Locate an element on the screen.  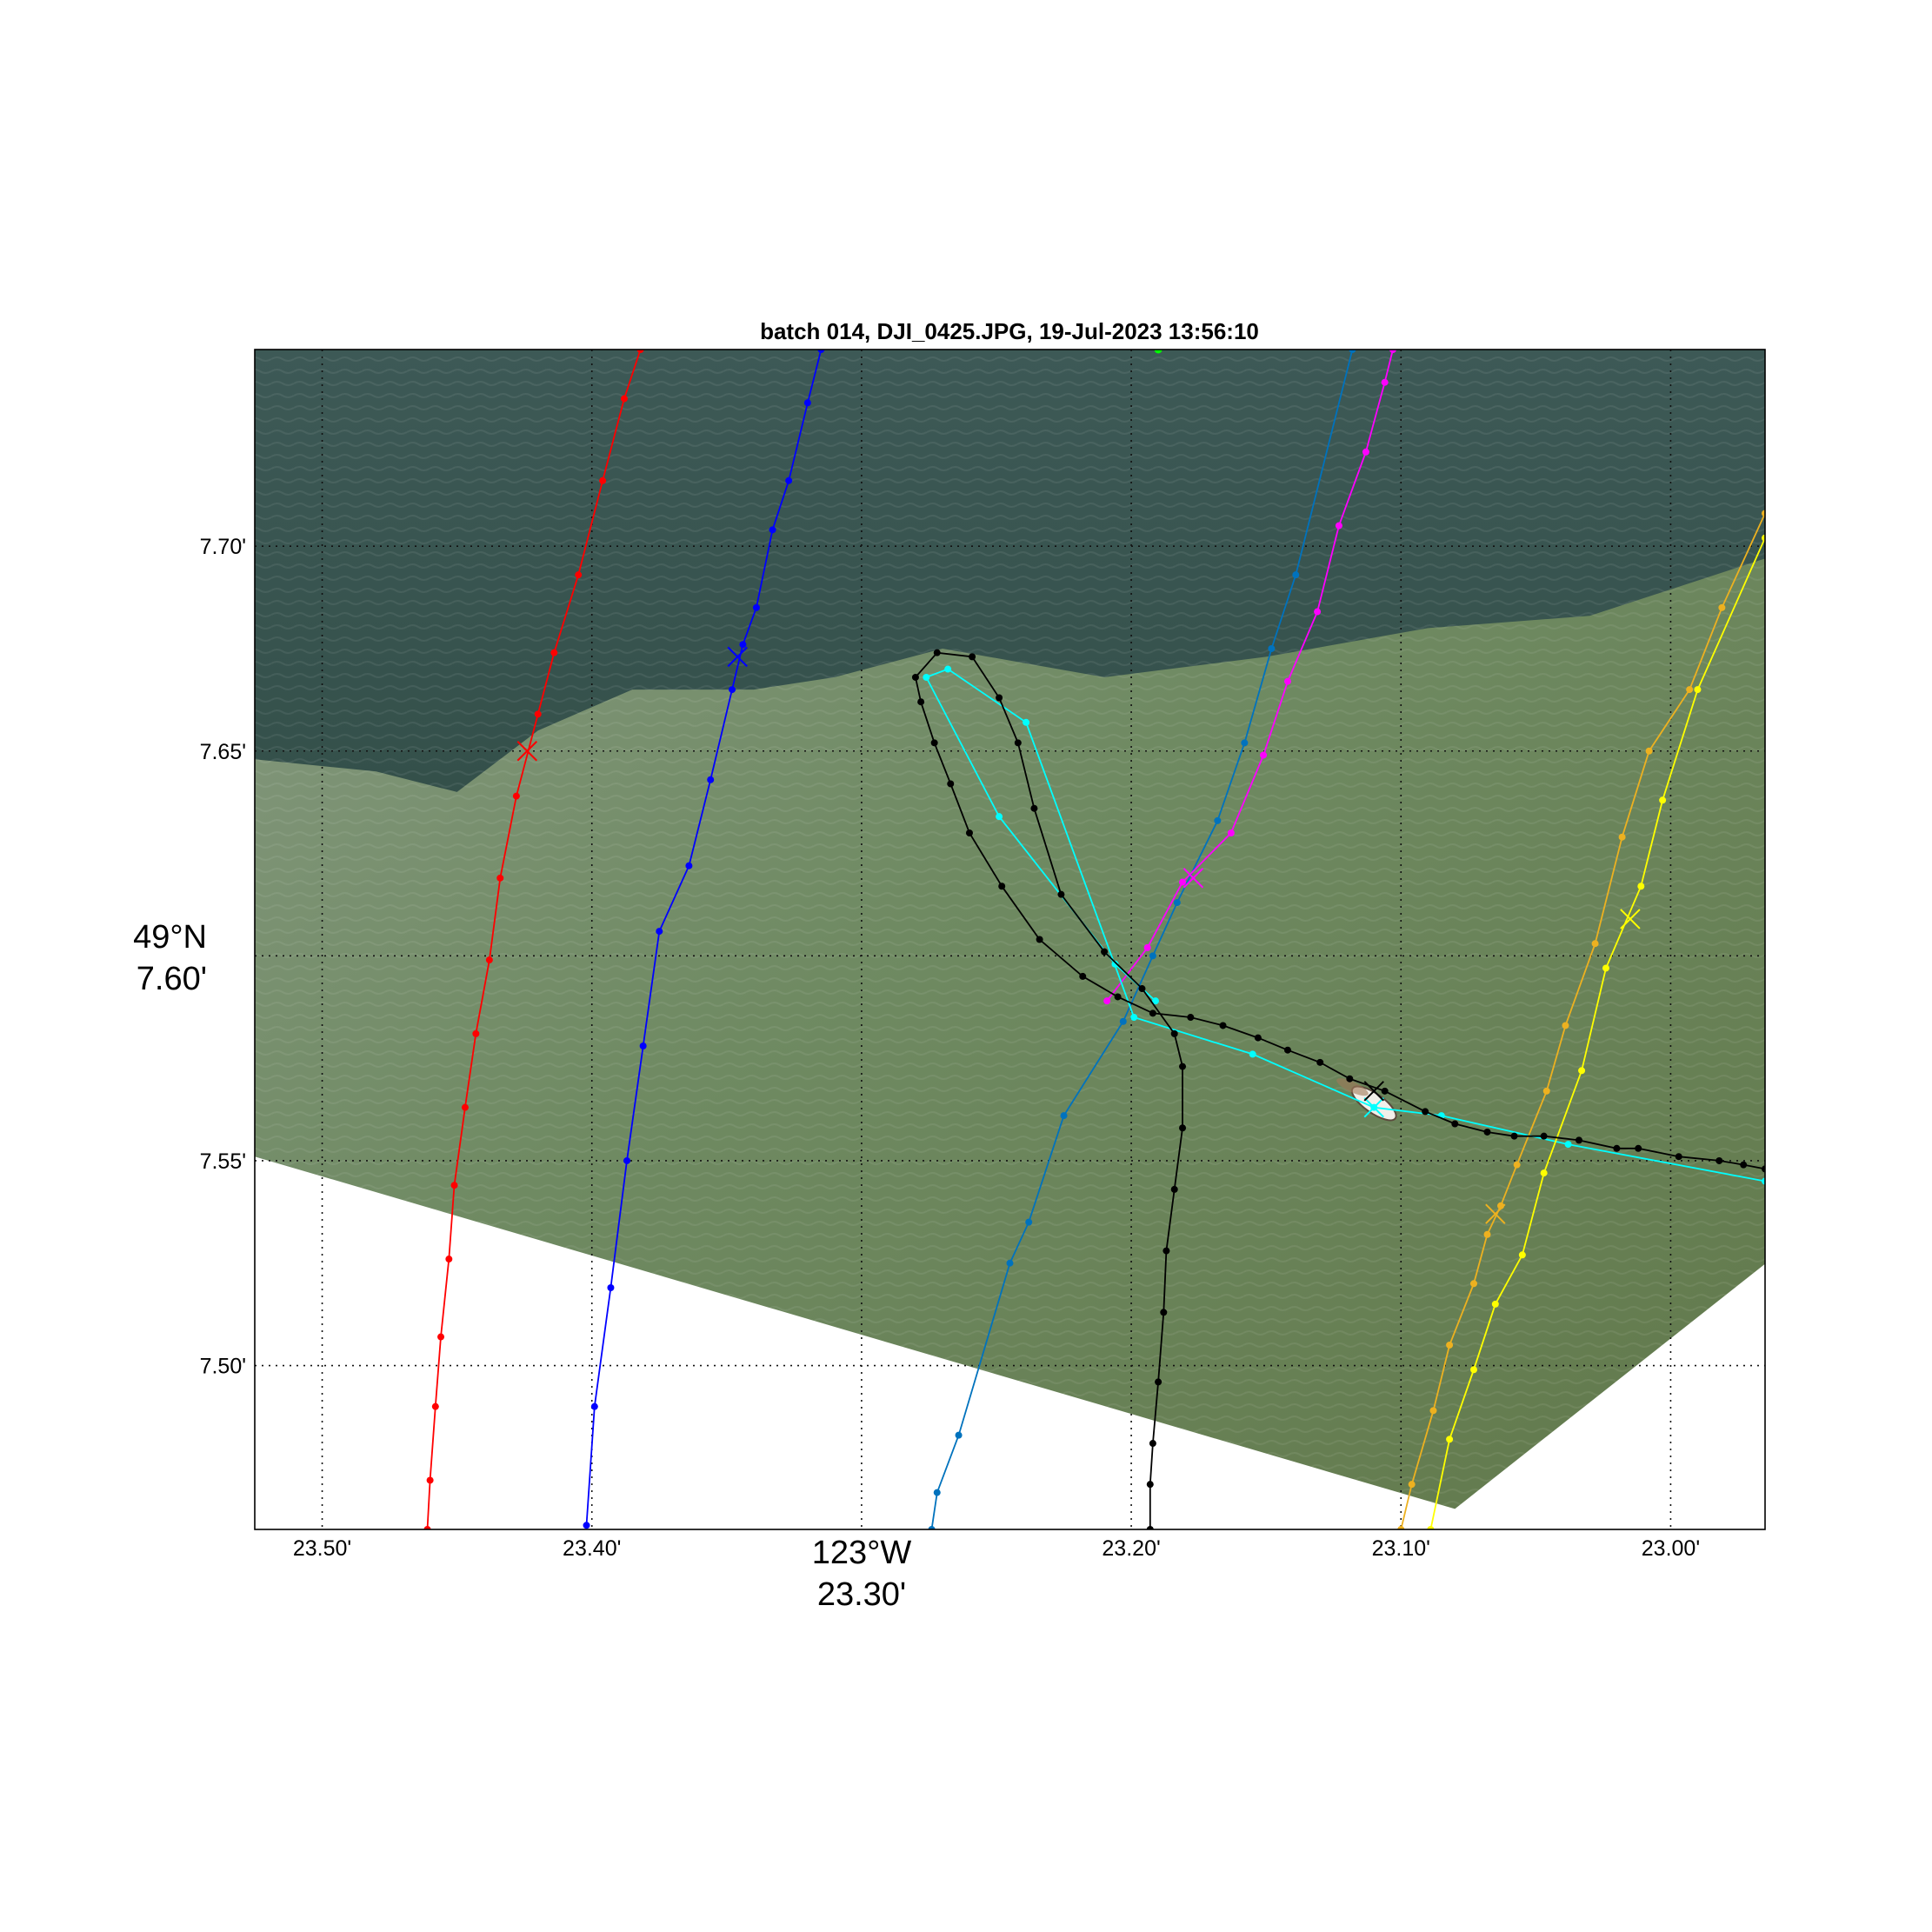
x-degree-label: 123°W is located at coordinates (862, 1553).